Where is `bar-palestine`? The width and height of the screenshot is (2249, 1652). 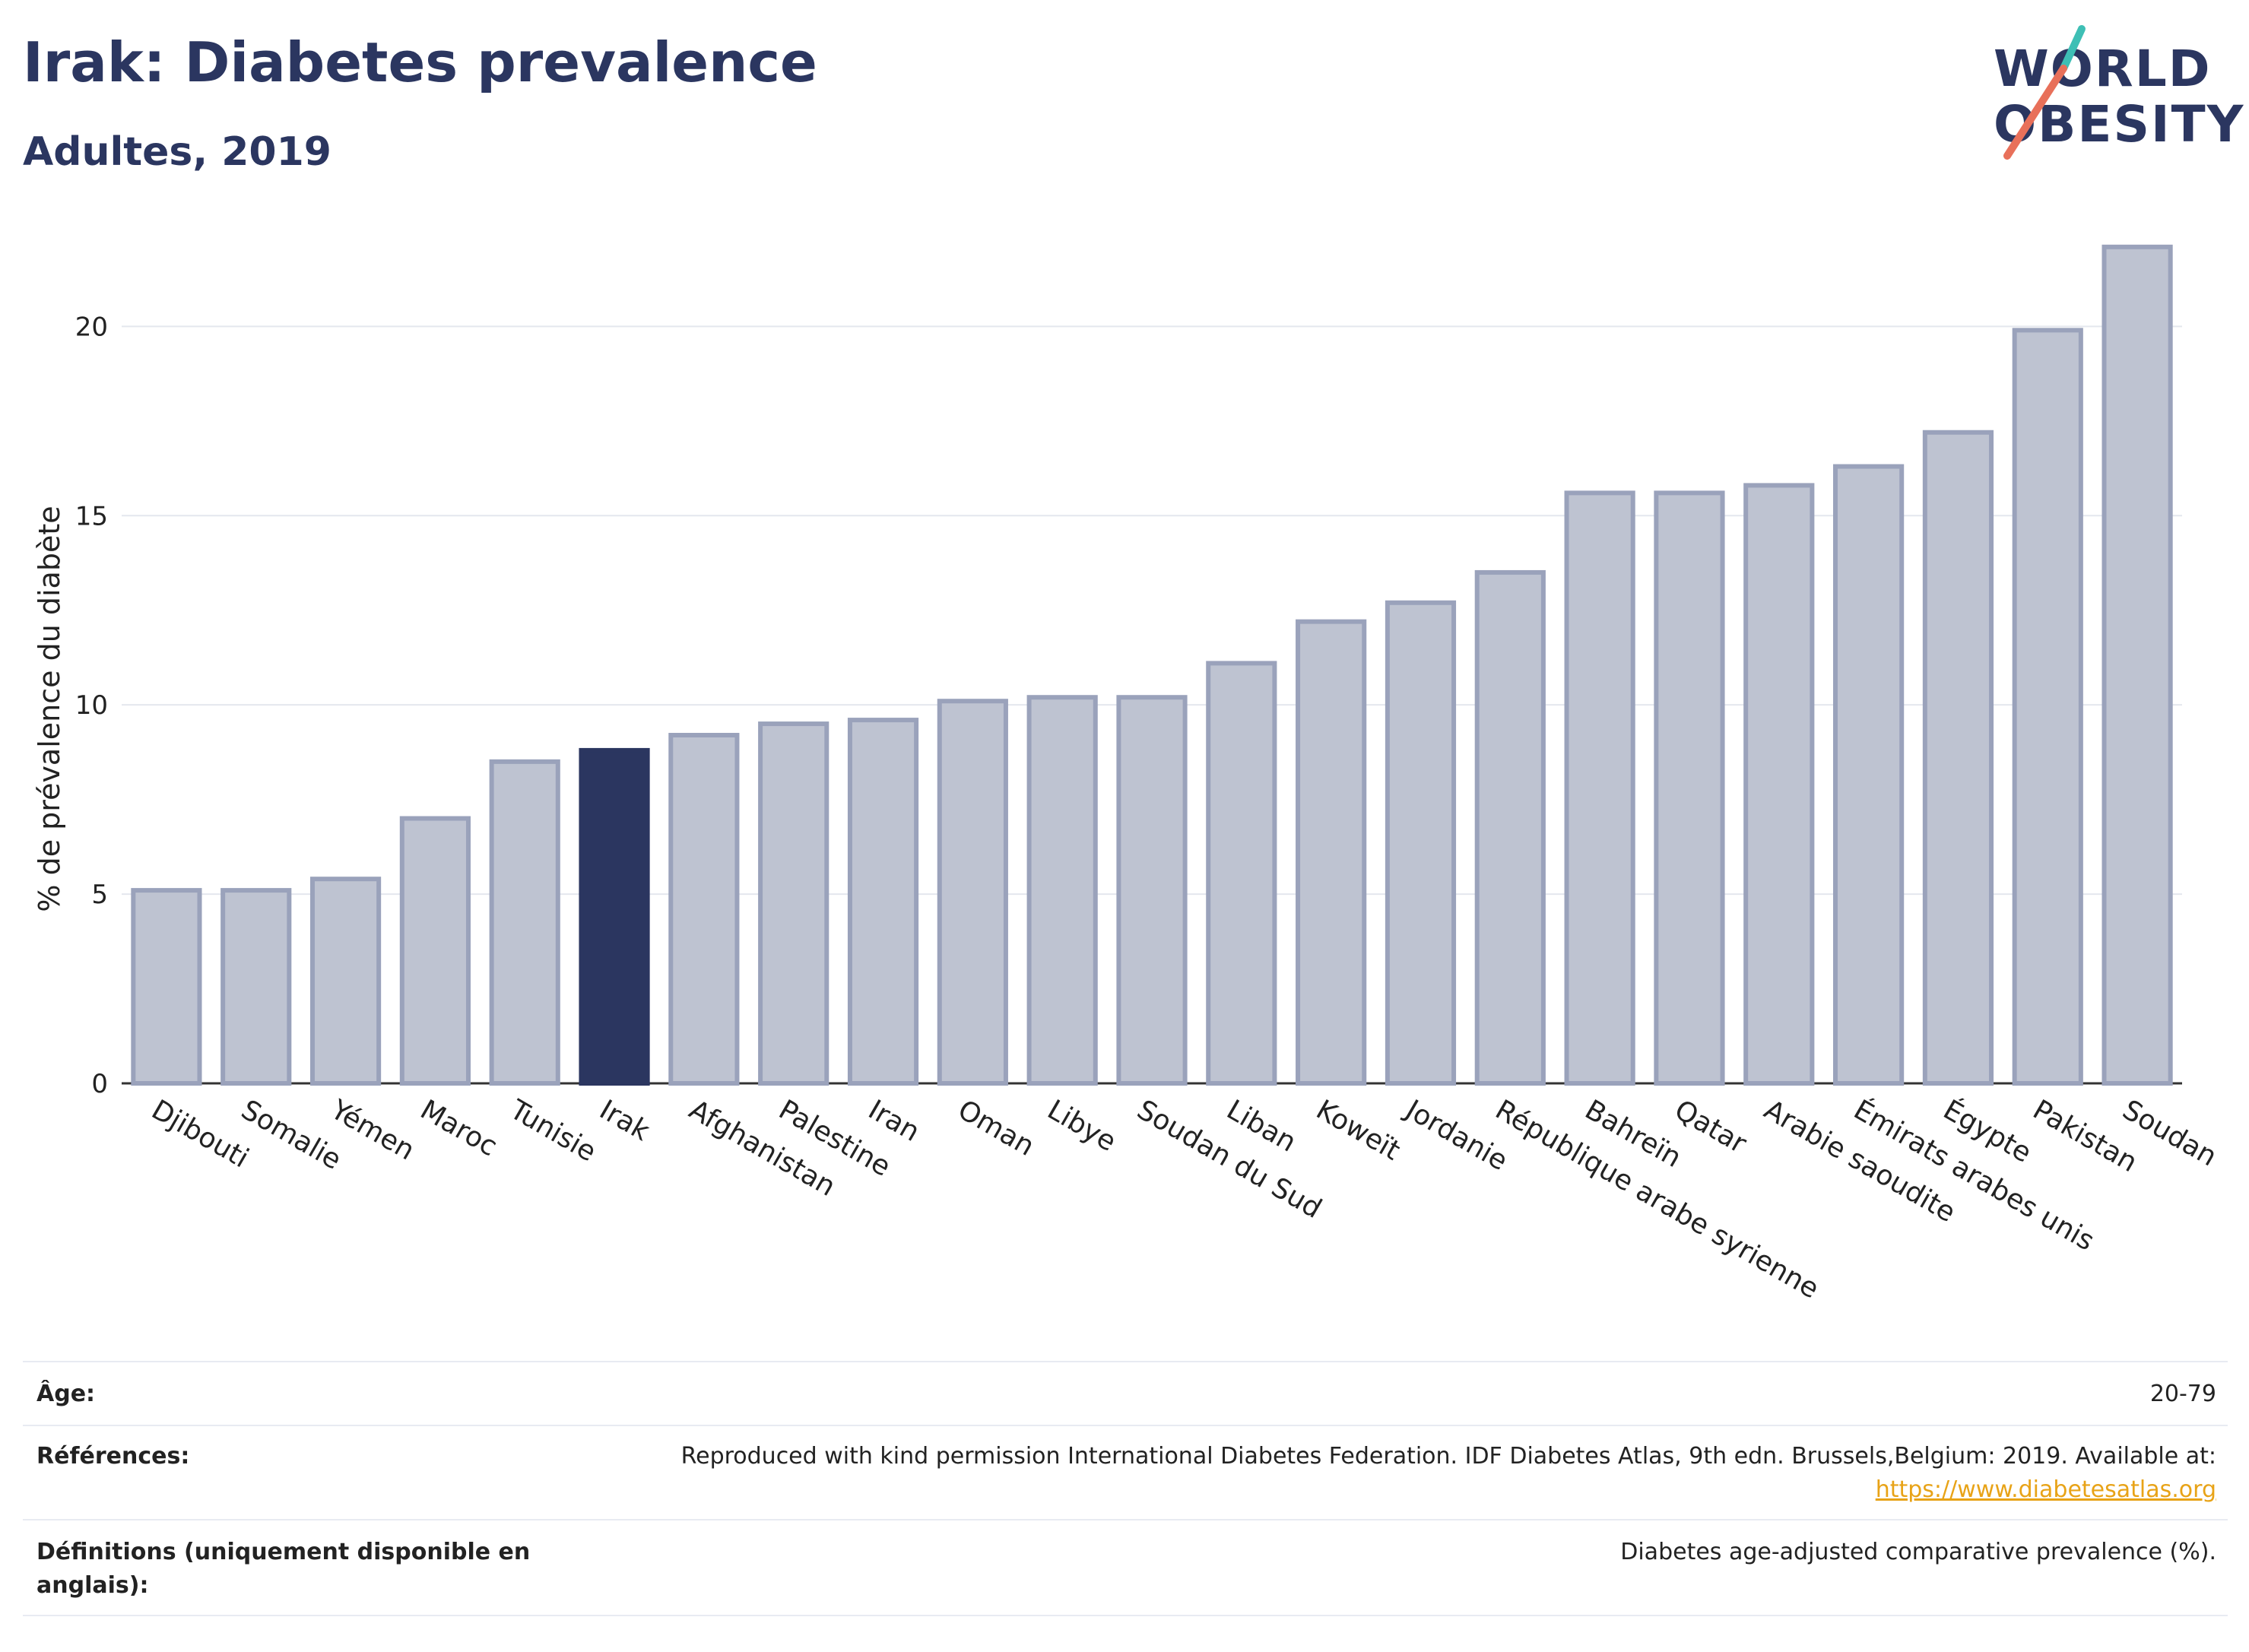 bar-palestine is located at coordinates (793, 903).